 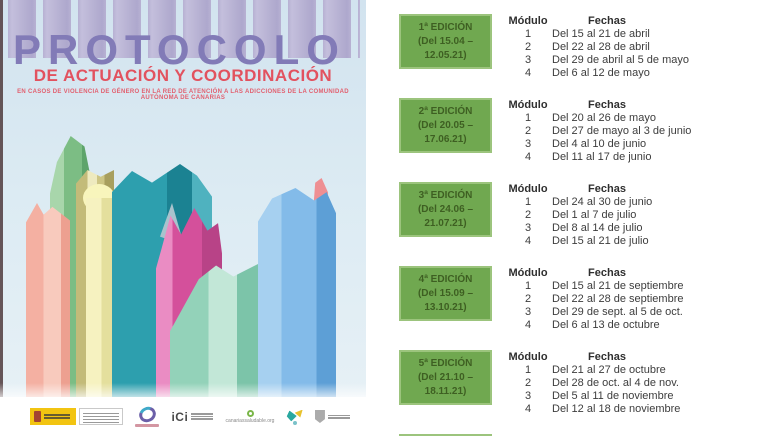 I want to click on table-row: 2 Del 27 de mayo al 3 de junio, so click(x=623, y=131).